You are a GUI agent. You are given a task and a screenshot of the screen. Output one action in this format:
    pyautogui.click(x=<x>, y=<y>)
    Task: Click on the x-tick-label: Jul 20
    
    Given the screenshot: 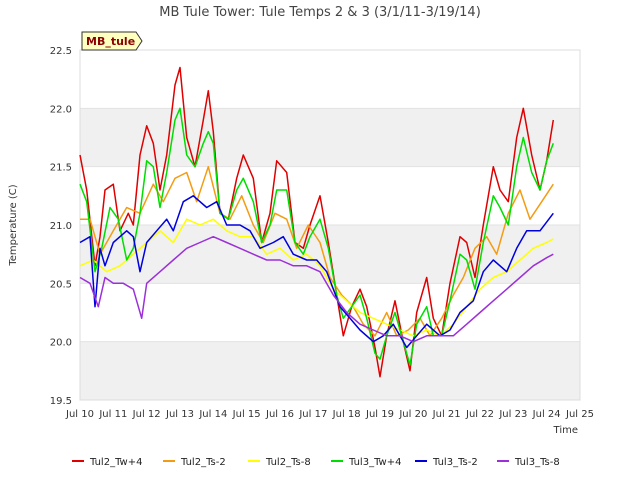 What is the action you would take?
    pyautogui.click(x=412, y=414)
    